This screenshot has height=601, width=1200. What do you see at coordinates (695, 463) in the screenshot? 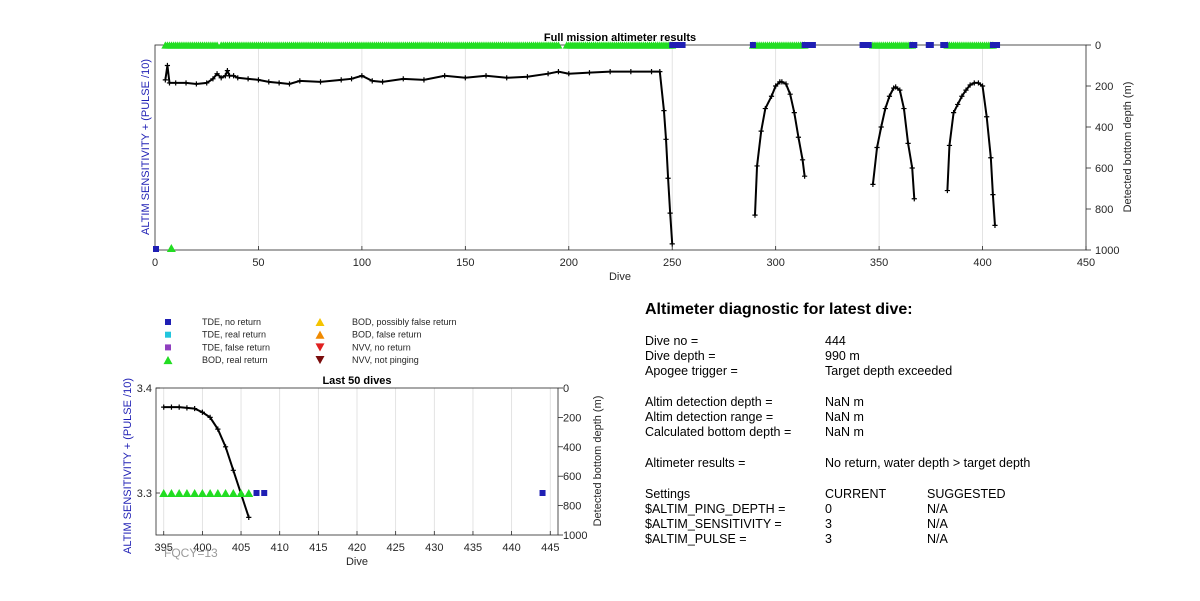
I see `diag-label-altimeter-results: Altimeter results =` at bounding box center [695, 463].